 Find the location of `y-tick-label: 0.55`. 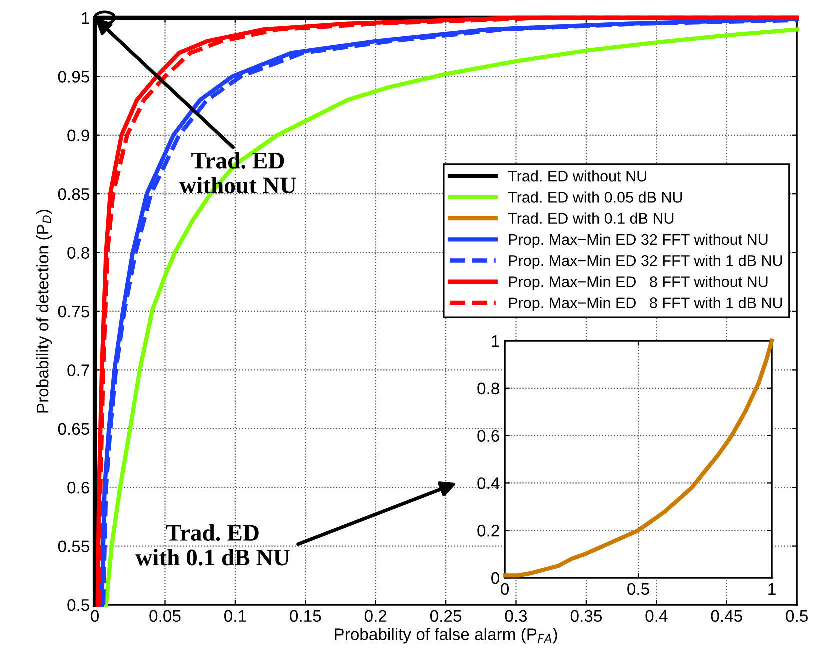

y-tick-label: 0.55 is located at coordinates (74, 546).